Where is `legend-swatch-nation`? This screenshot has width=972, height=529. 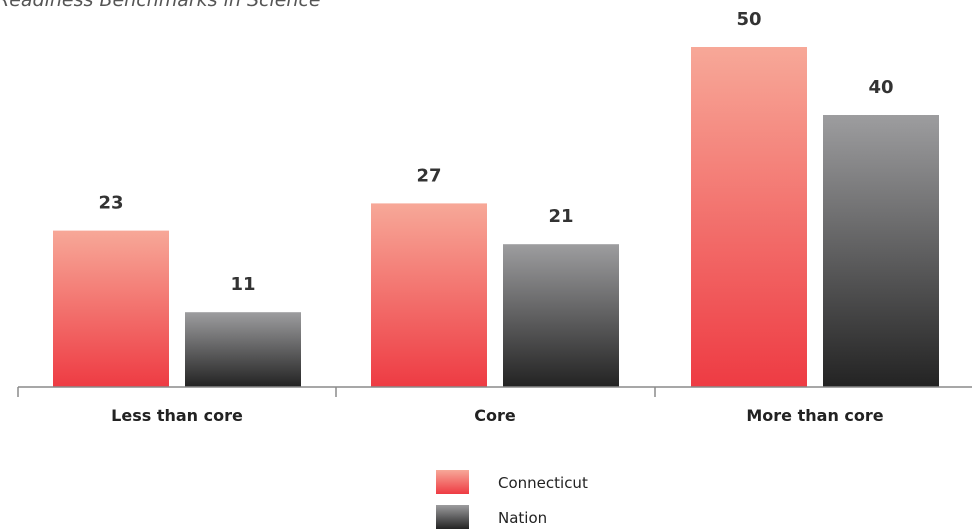 legend-swatch-nation is located at coordinates (452, 517).